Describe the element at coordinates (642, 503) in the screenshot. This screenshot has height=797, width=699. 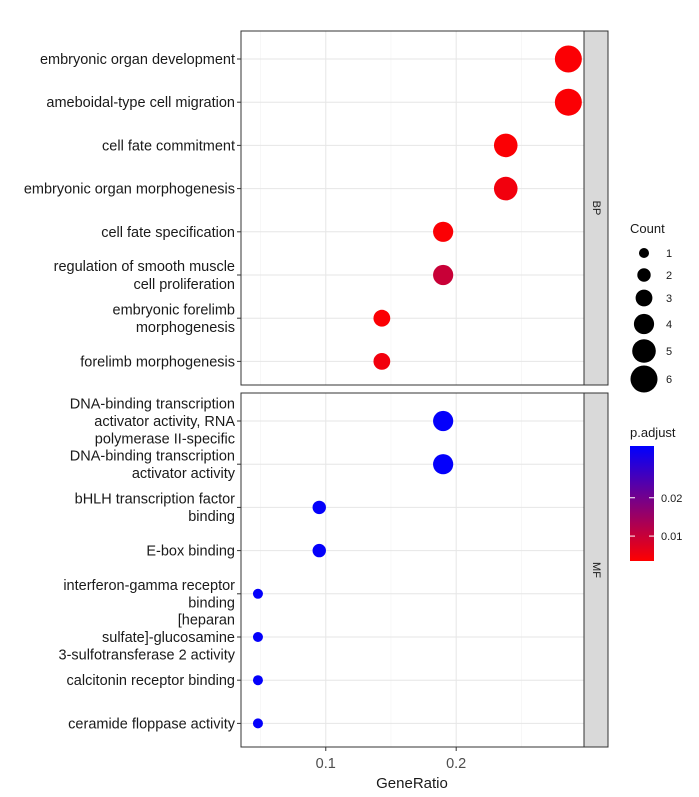
I see `color-legend-bar` at that location.